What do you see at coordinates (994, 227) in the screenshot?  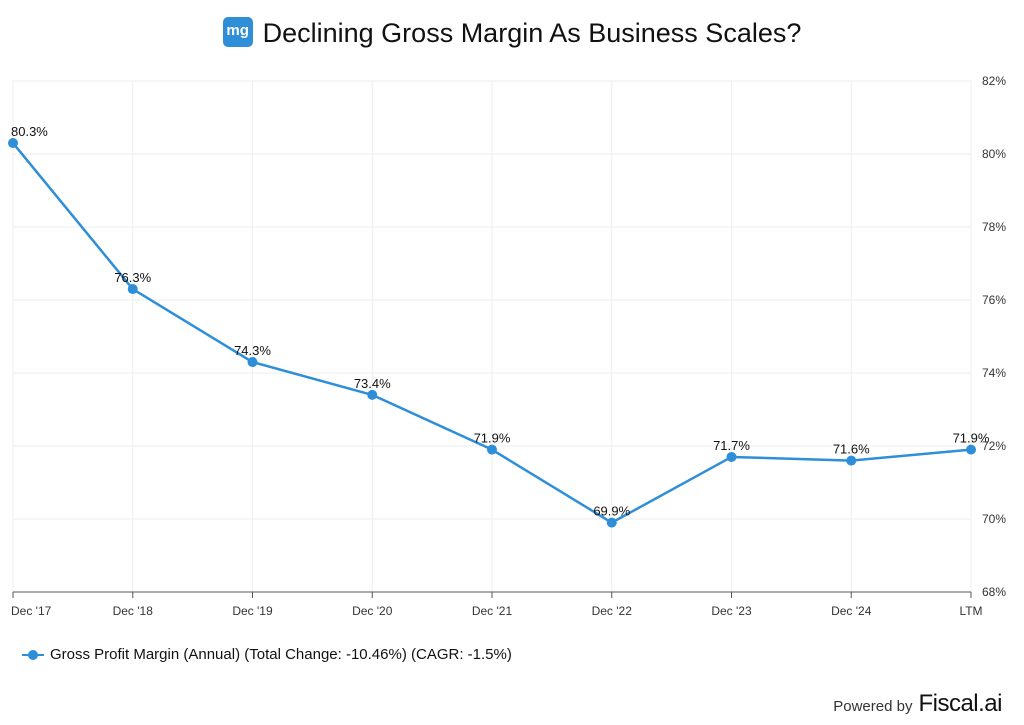 I see `y-tick-label: 78%` at bounding box center [994, 227].